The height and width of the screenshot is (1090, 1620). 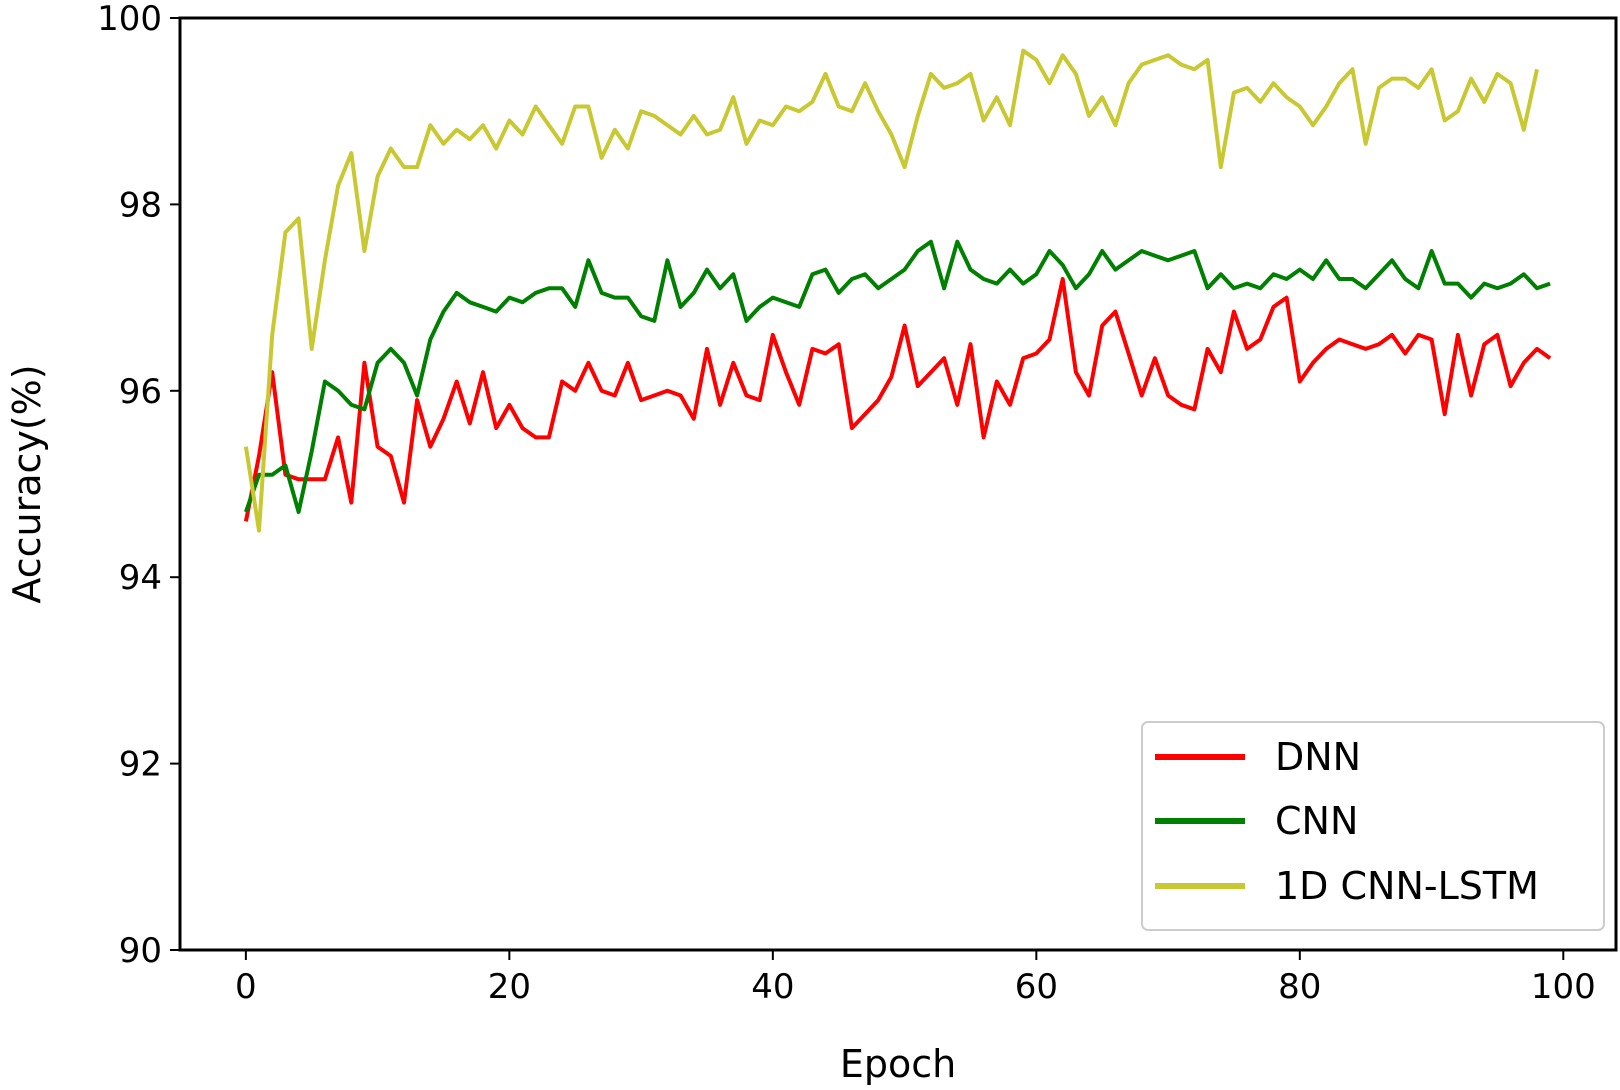 What do you see at coordinates (1318, 757) in the screenshot?
I see `legend-label-dnn: DNN` at bounding box center [1318, 757].